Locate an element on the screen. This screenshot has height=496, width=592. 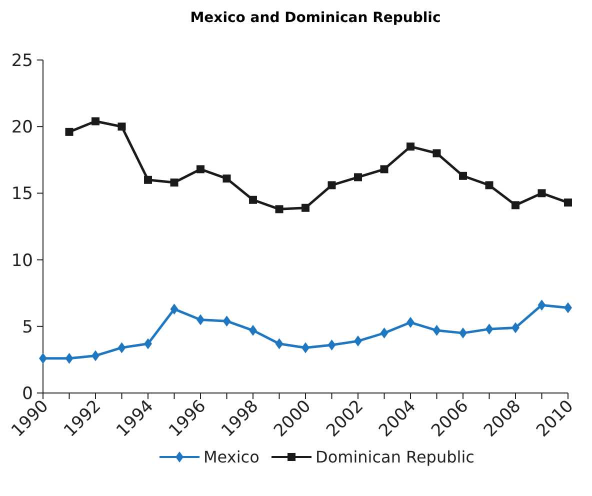
chart-title: Mexico and Dominican Republic is located at coordinates (315, 18).